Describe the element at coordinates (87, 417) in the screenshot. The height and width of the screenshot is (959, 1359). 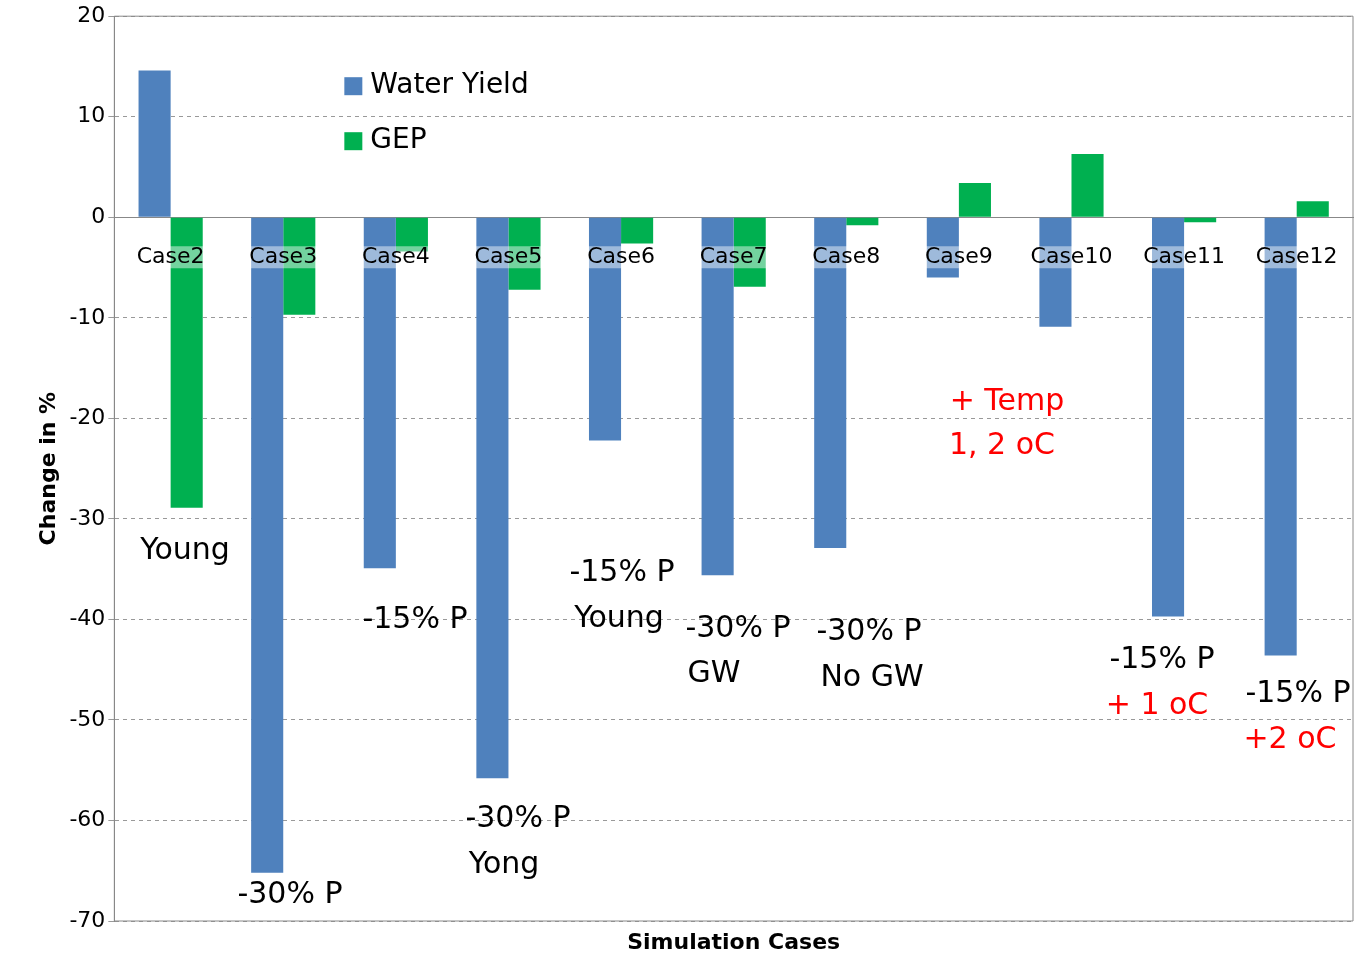
I see `y-tick-label: -20` at that location.